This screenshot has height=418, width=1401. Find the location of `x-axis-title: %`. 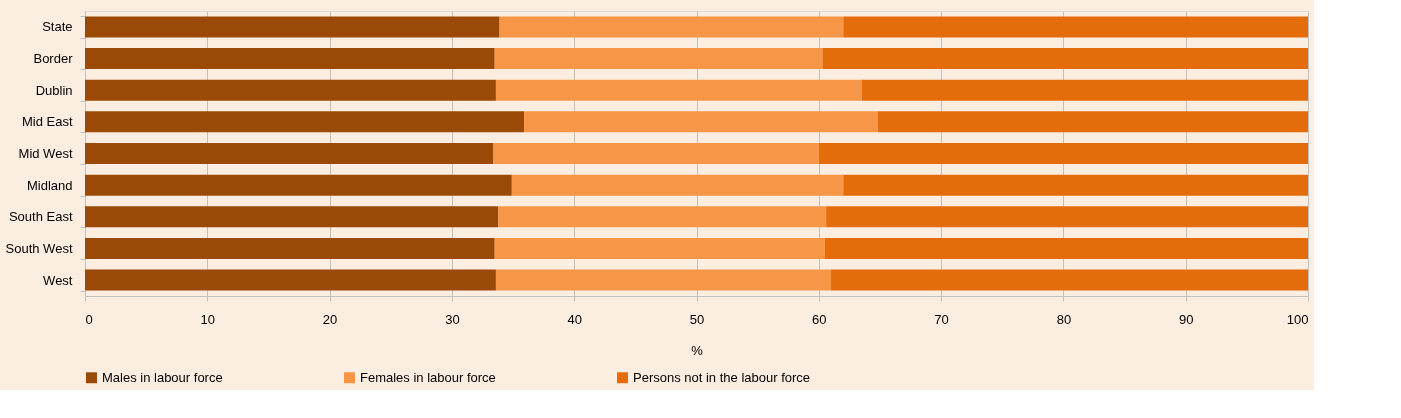

x-axis-title: % is located at coordinates (697, 350).